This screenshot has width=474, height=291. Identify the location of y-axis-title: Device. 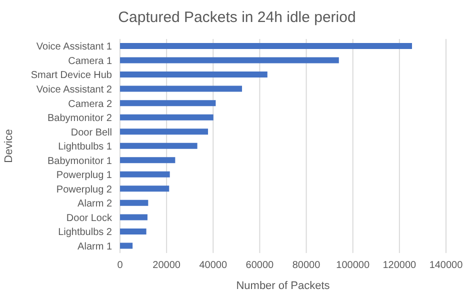
(8, 146).